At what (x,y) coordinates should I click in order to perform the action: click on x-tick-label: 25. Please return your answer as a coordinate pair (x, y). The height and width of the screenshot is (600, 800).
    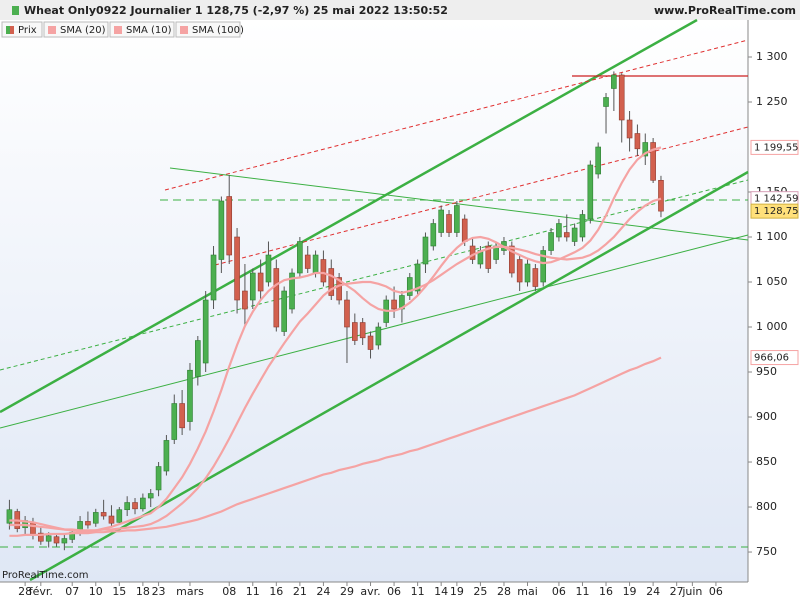
    Looking at the image, I should click on (480, 591).